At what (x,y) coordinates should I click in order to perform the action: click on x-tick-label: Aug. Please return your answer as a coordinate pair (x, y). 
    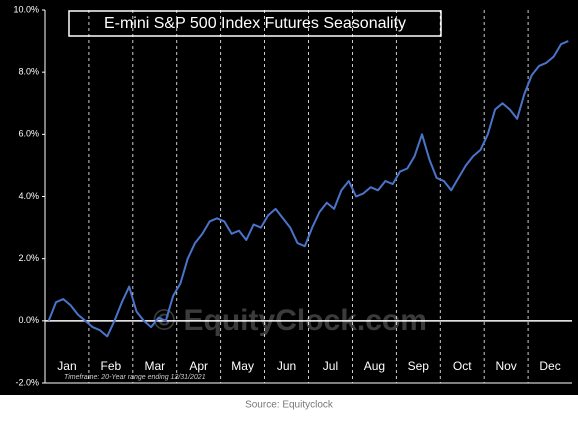
    Looking at the image, I should click on (374, 366).